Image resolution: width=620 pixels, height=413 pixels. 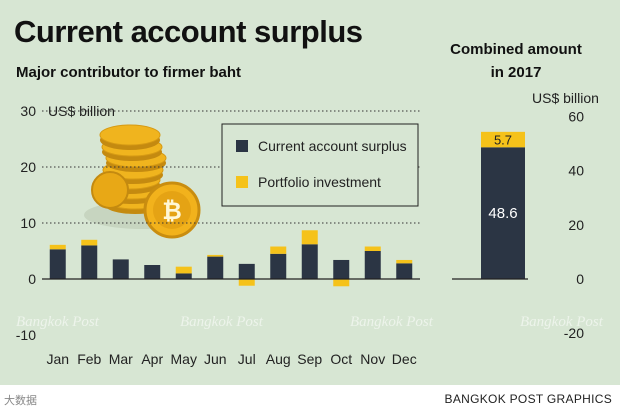 I want to click on combined-title-line2: in 2017, so click(x=516, y=72).